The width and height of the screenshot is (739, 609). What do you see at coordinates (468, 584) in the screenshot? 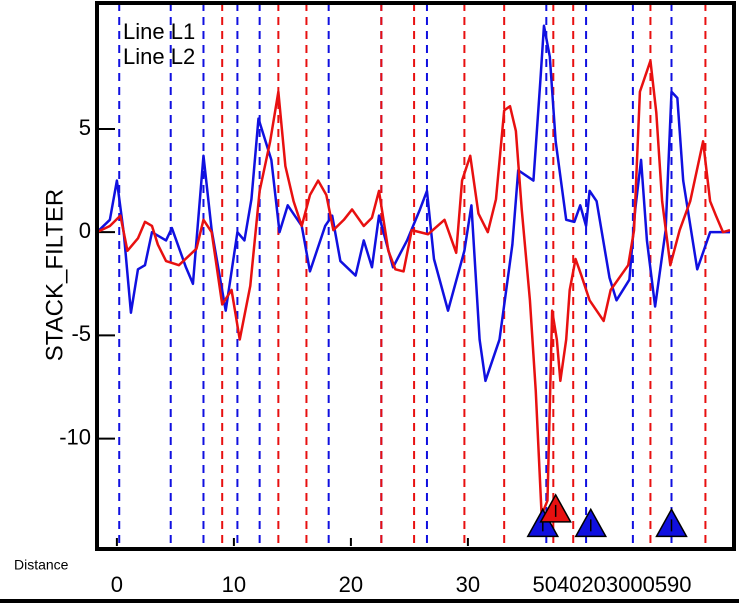
I see `x-tick-label: 30` at bounding box center [468, 584].